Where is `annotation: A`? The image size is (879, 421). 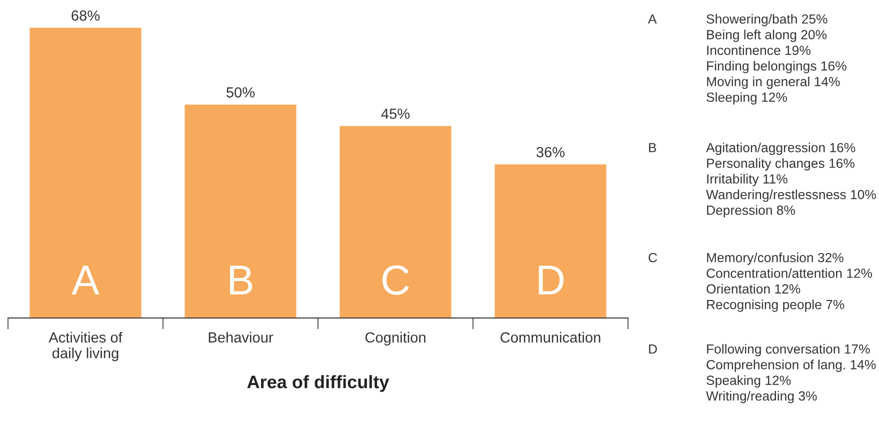
annotation: A is located at coordinates (86, 280).